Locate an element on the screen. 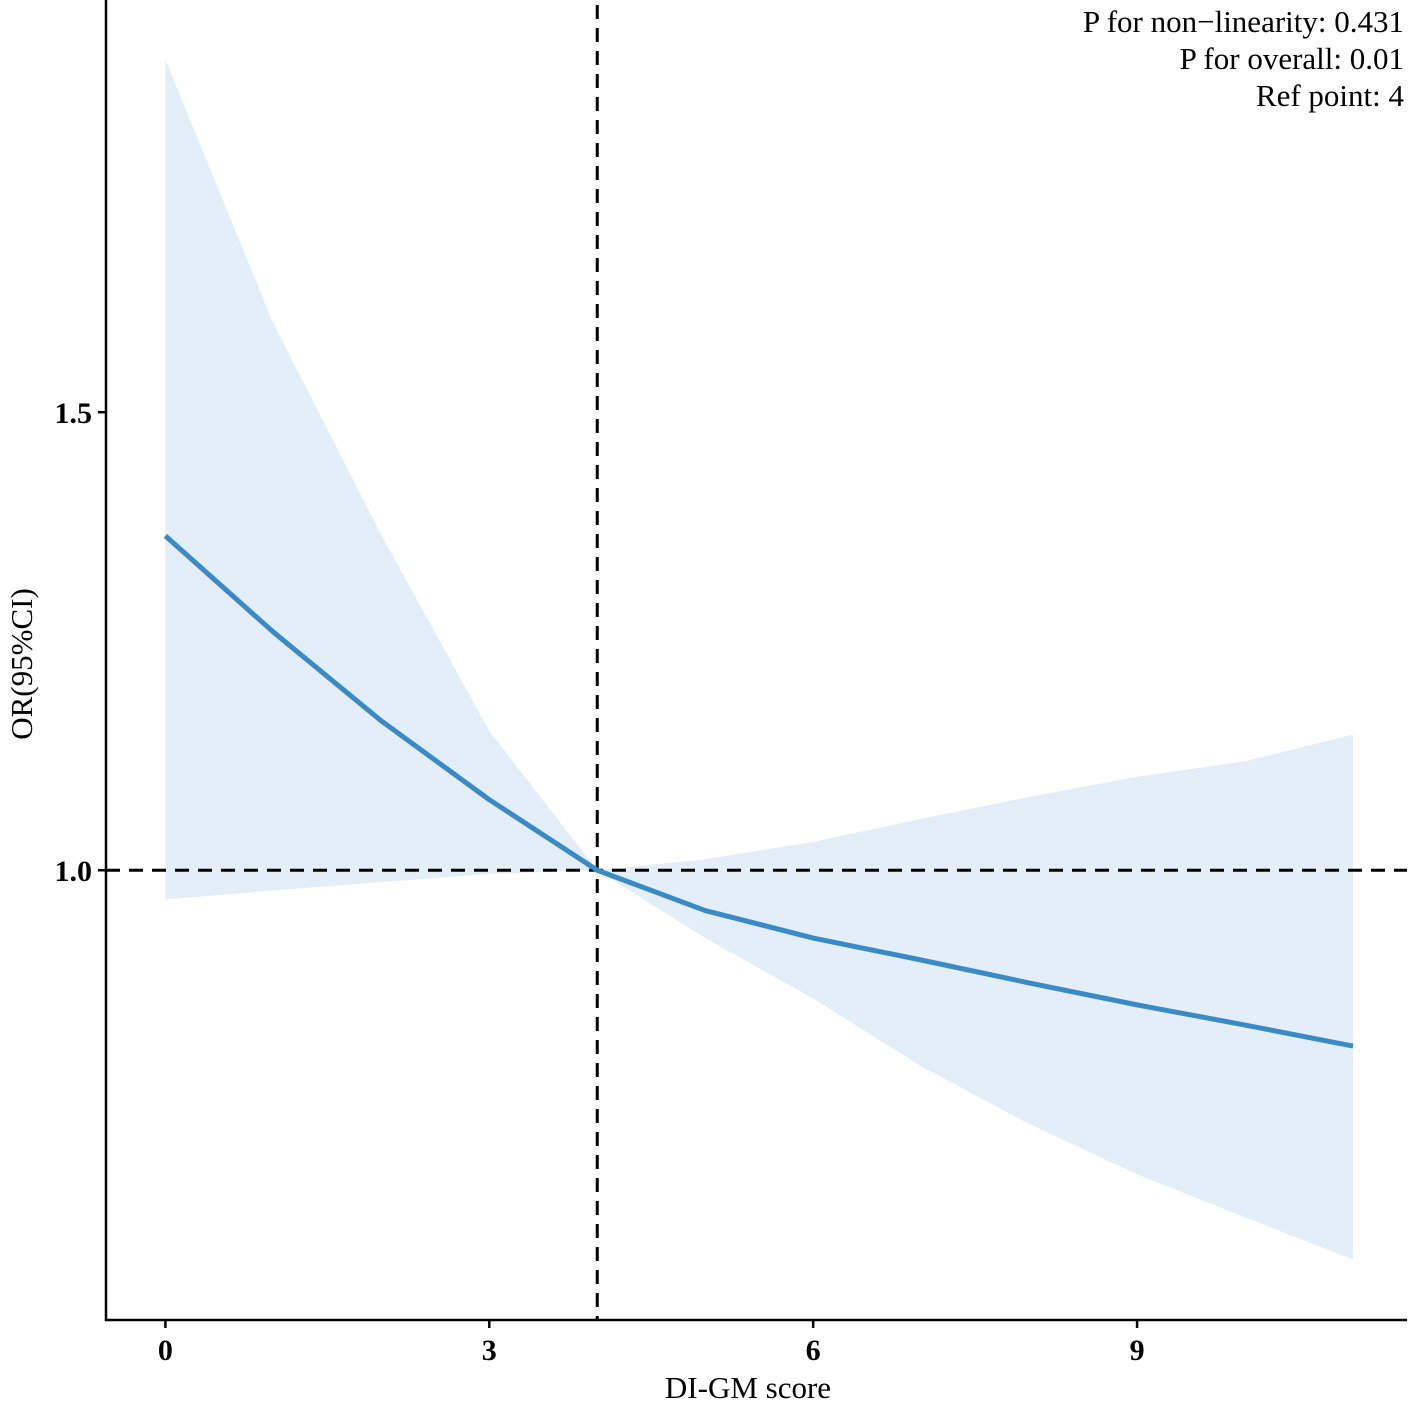 This screenshot has width=1417, height=1408. x-tick-label: 0 is located at coordinates (165, 1350).